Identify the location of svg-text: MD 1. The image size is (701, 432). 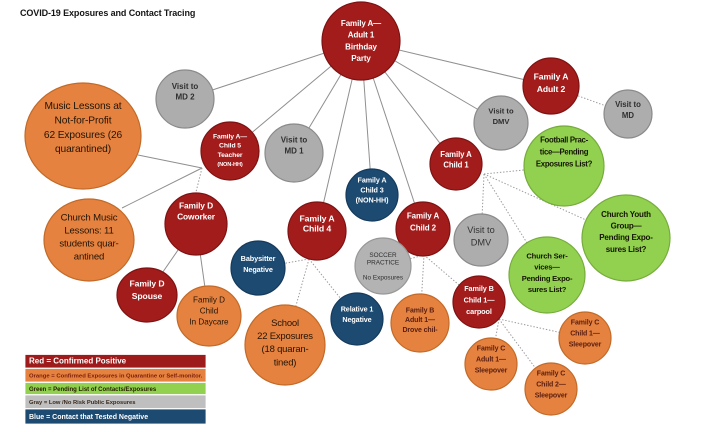
(294, 151).